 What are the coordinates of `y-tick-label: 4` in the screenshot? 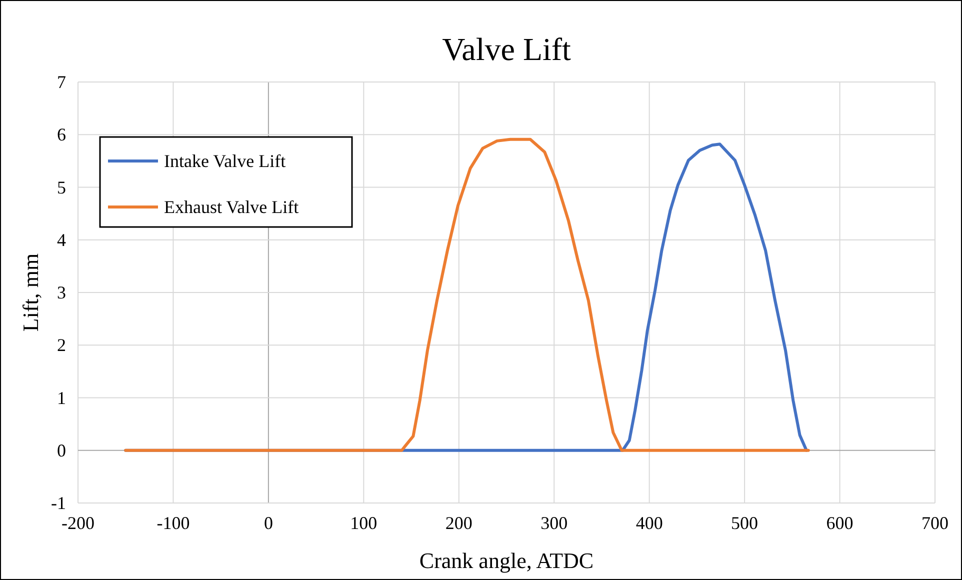 It's located at (61, 240).